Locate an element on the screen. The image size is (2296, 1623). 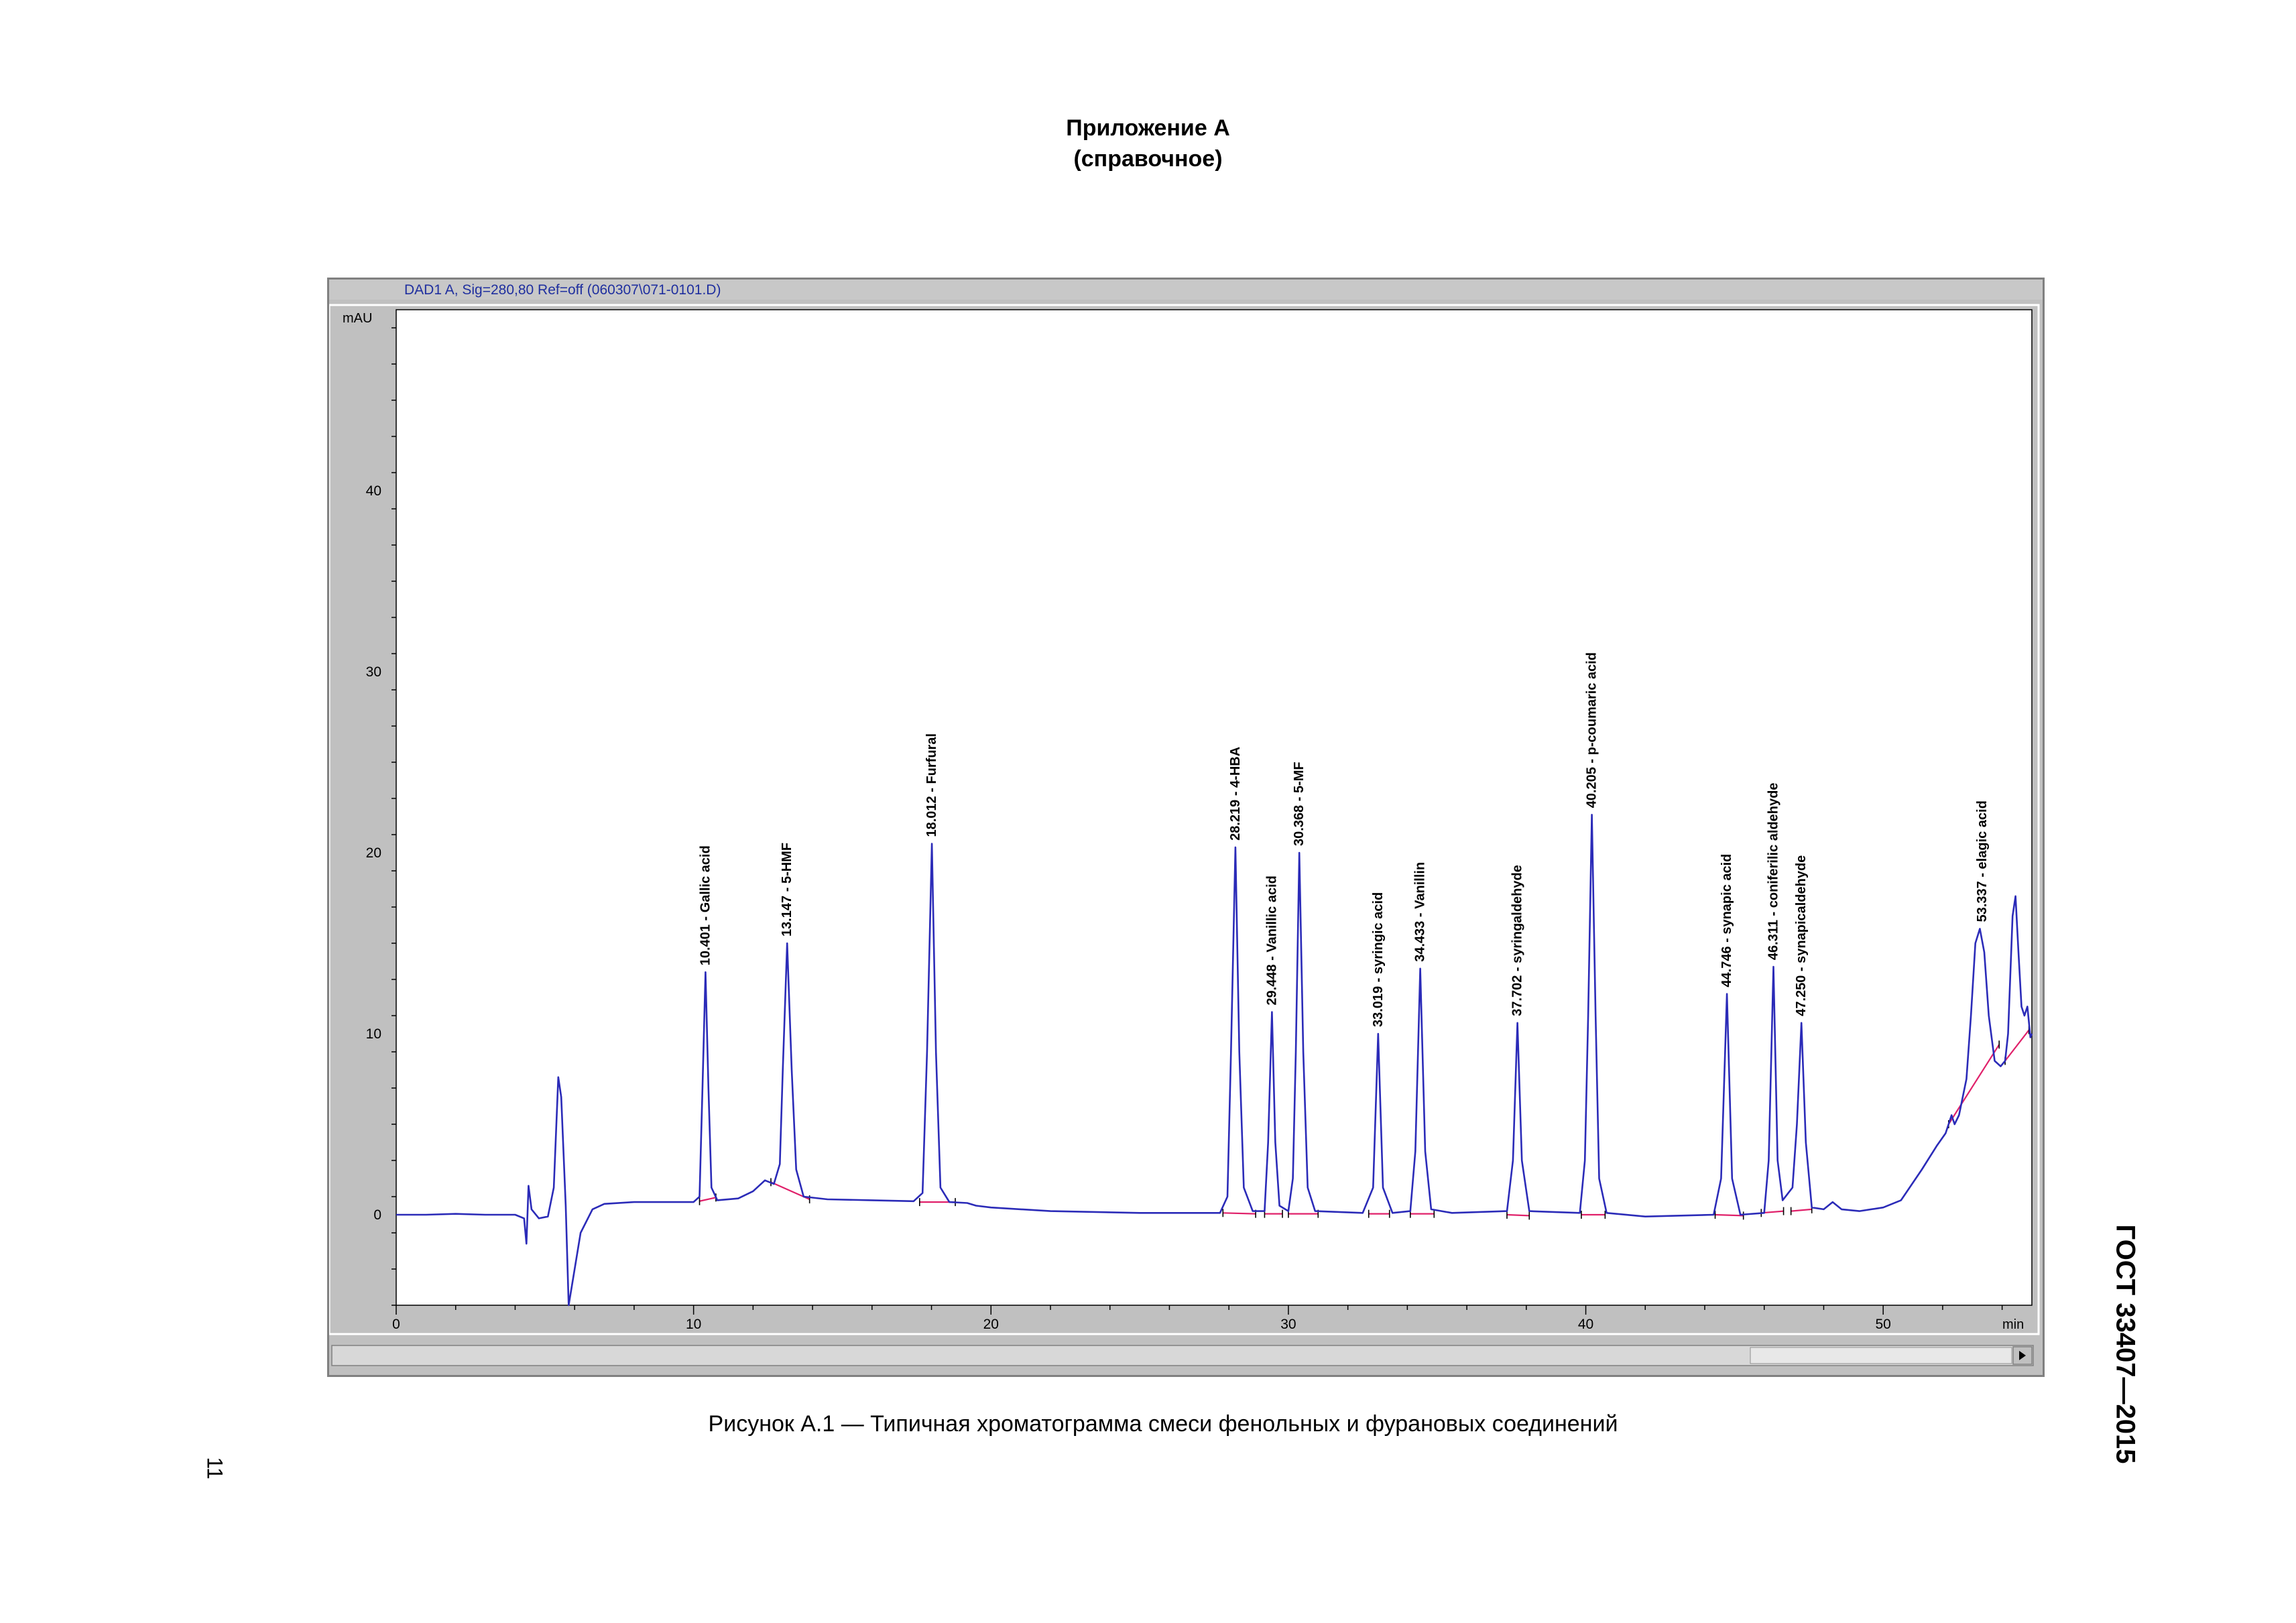
triangle-right-icon is located at coordinates (2022, 1355).